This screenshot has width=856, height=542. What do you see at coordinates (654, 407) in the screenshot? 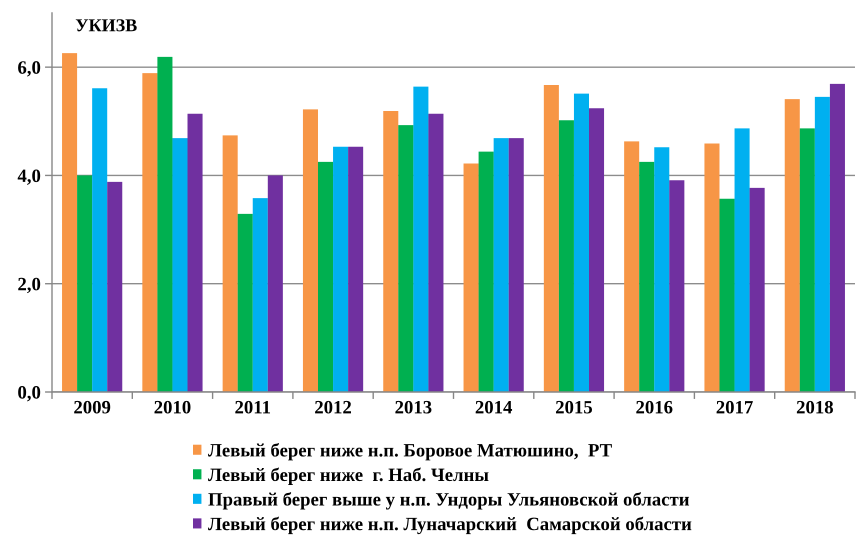
I see `x-tick-label: 2016` at bounding box center [654, 407].